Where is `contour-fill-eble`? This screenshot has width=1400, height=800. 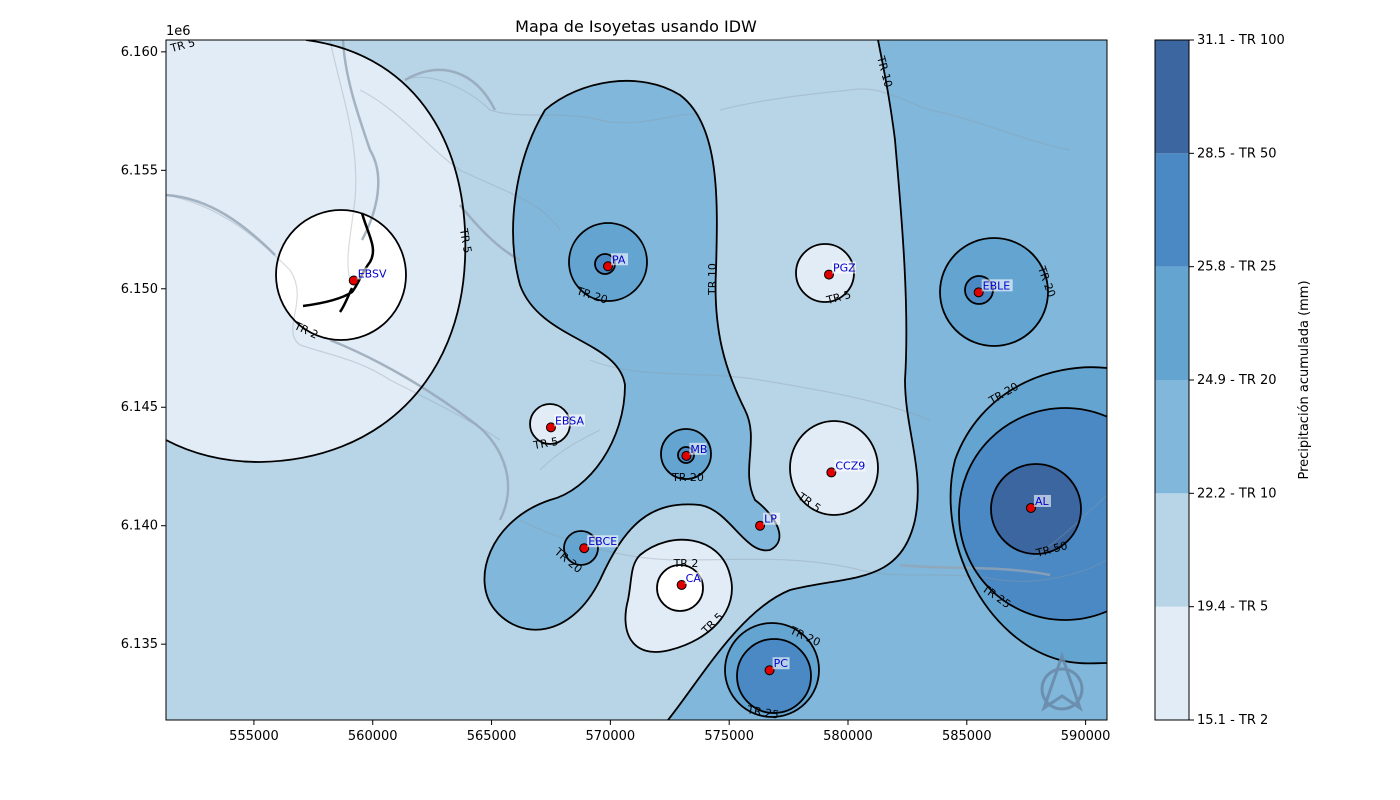
contour-fill-eble is located at coordinates (994, 292).